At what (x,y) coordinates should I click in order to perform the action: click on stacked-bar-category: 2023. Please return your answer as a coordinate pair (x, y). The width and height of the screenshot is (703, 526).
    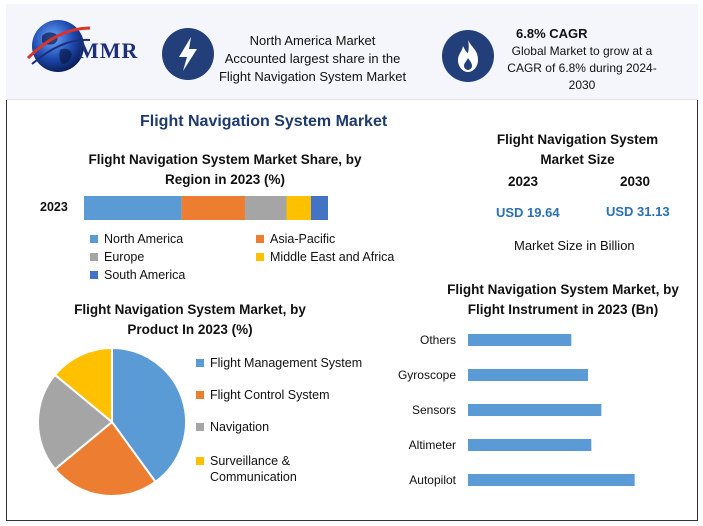
    Looking at the image, I should click on (54, 207).